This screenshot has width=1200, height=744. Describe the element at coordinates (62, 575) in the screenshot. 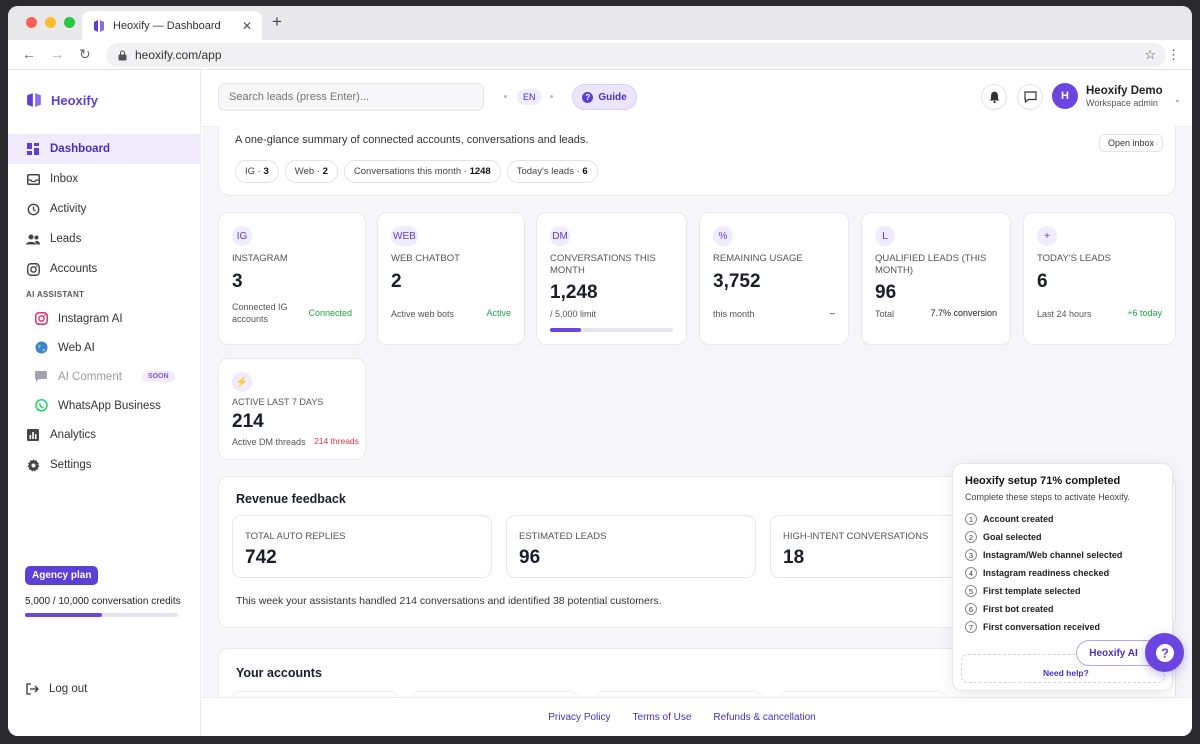

I see `plan-badge: Agency plan` at that location.